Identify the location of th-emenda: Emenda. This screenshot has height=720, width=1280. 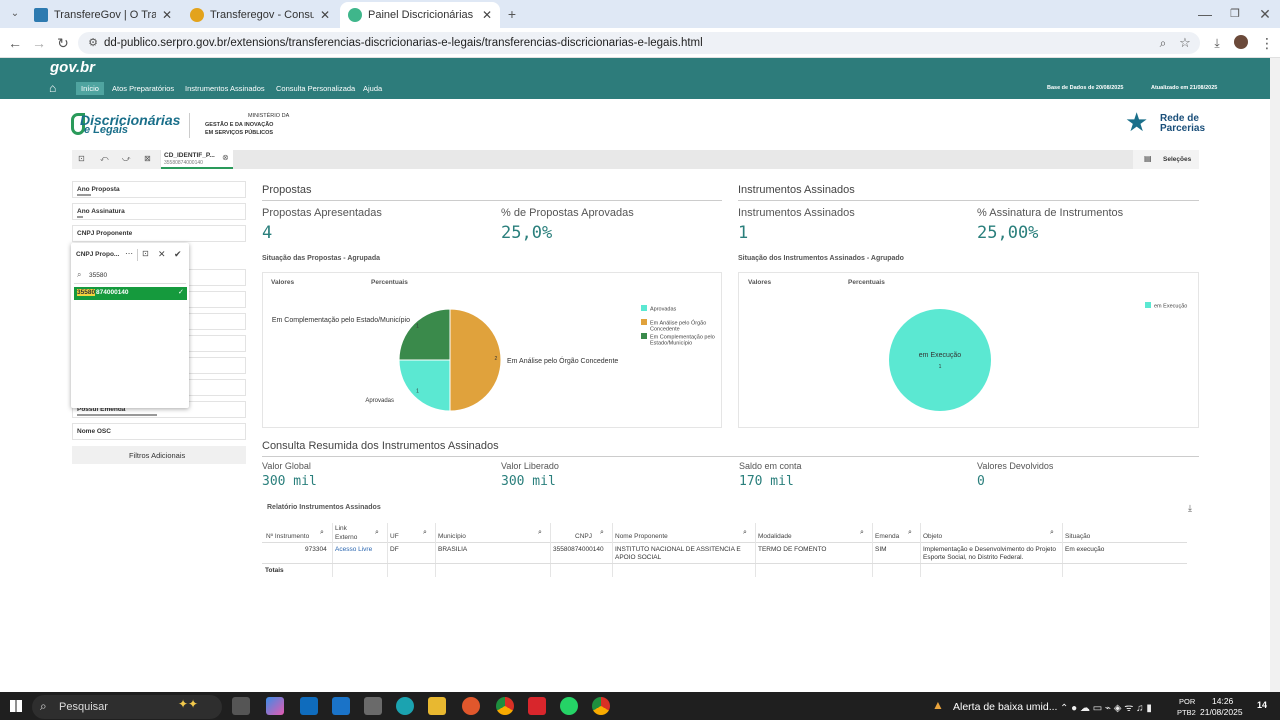
(887, 536).